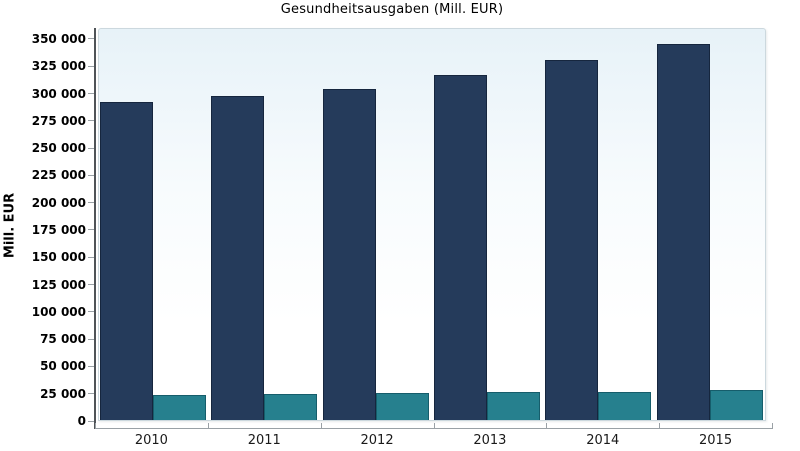  Describe the element at coordinates (349, 254) in the screenshot. I see `bar-series-1-dark-blue-2012` at that location.